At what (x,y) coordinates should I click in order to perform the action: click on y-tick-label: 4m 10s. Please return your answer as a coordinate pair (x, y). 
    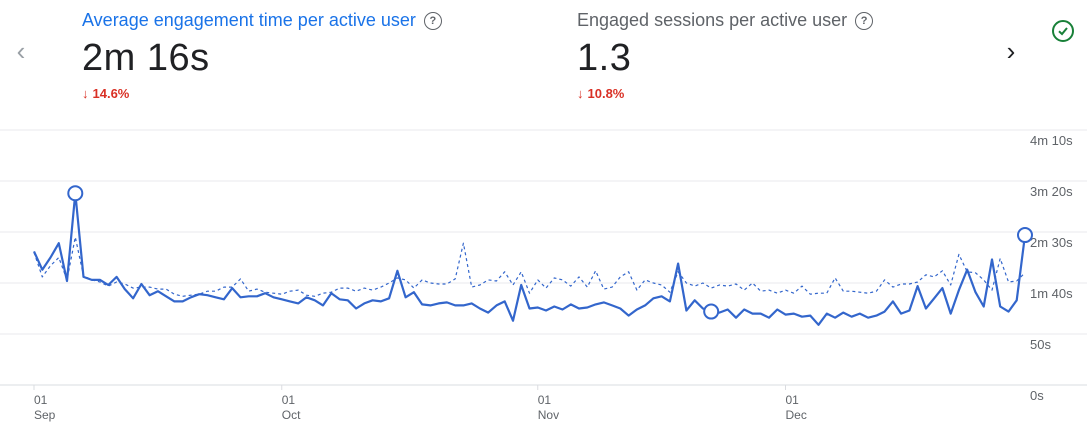
    Looking at the image, I should click on (1051, 140).